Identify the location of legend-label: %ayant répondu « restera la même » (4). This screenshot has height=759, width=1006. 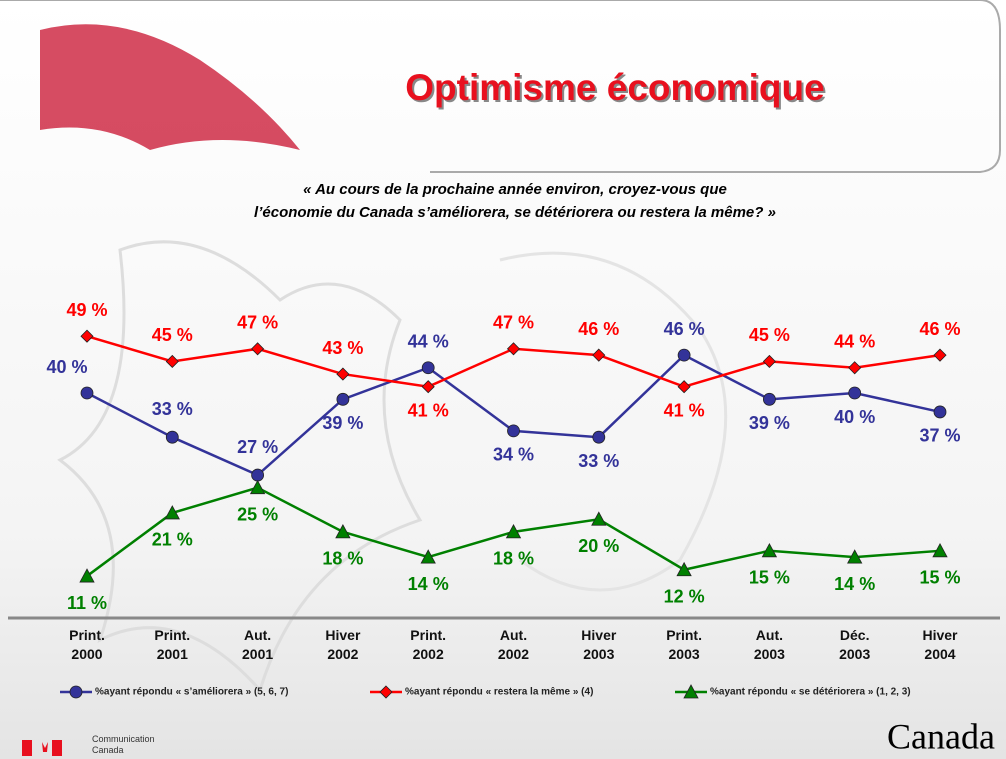
(499, 692).